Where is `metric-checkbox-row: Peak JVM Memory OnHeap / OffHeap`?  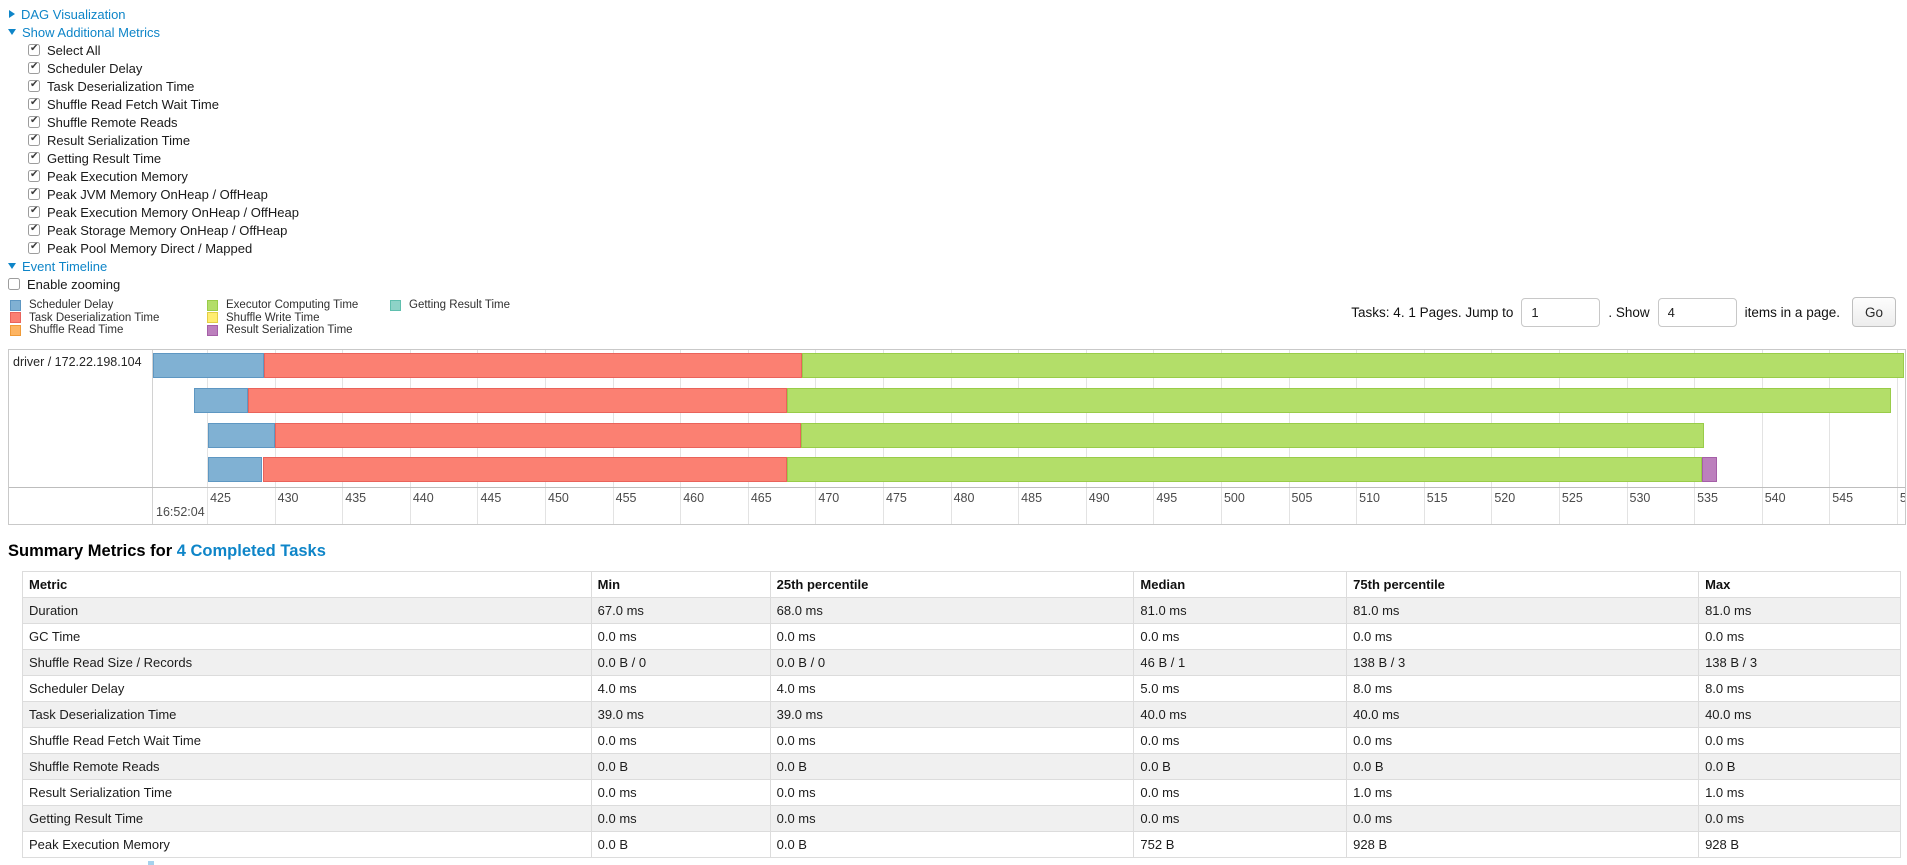
metric-checkbox-row: Peak JVM Memory OnHeap / OffHeap is located at coordinates (957, 194).